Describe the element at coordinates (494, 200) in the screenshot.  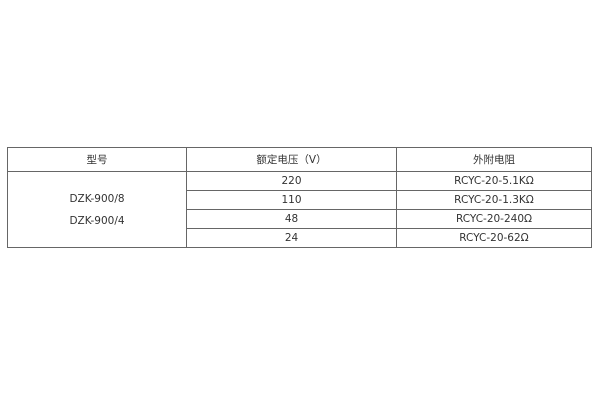
I see `resistor-cell: RCYC-20-1.3KΩ` at that location.